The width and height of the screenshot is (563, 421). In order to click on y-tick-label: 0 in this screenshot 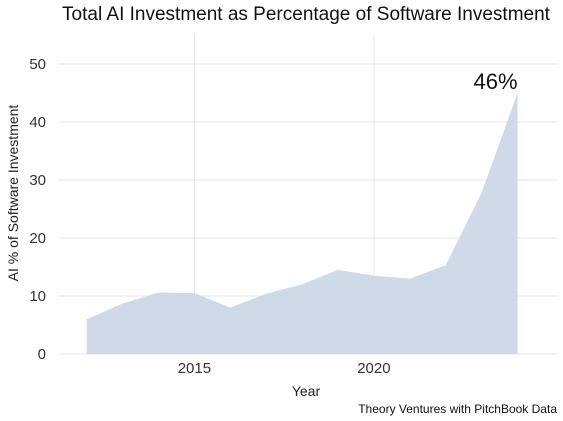, I will do `click(42, 354)`.